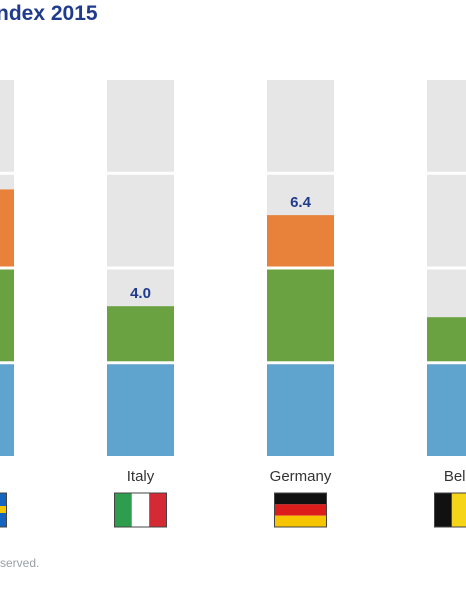 This screenshot has width=466, height=600. I want to click on flag-stripe-gold, so click(300, 521).